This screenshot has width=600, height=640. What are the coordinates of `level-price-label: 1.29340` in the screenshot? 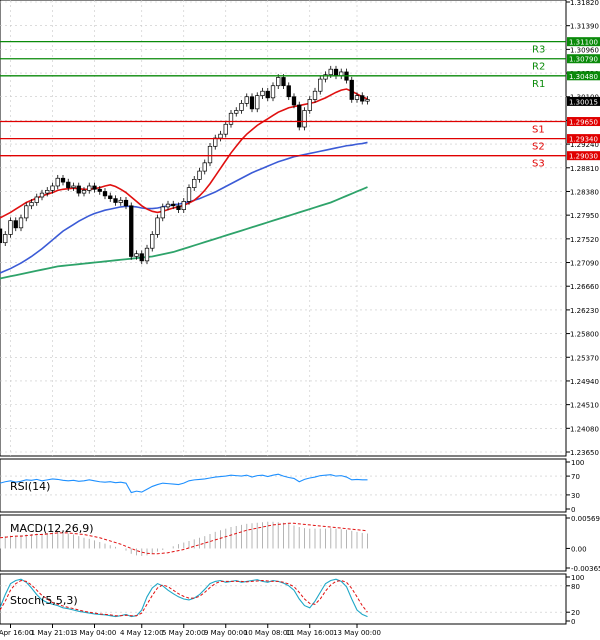 It's located at (583, 140).